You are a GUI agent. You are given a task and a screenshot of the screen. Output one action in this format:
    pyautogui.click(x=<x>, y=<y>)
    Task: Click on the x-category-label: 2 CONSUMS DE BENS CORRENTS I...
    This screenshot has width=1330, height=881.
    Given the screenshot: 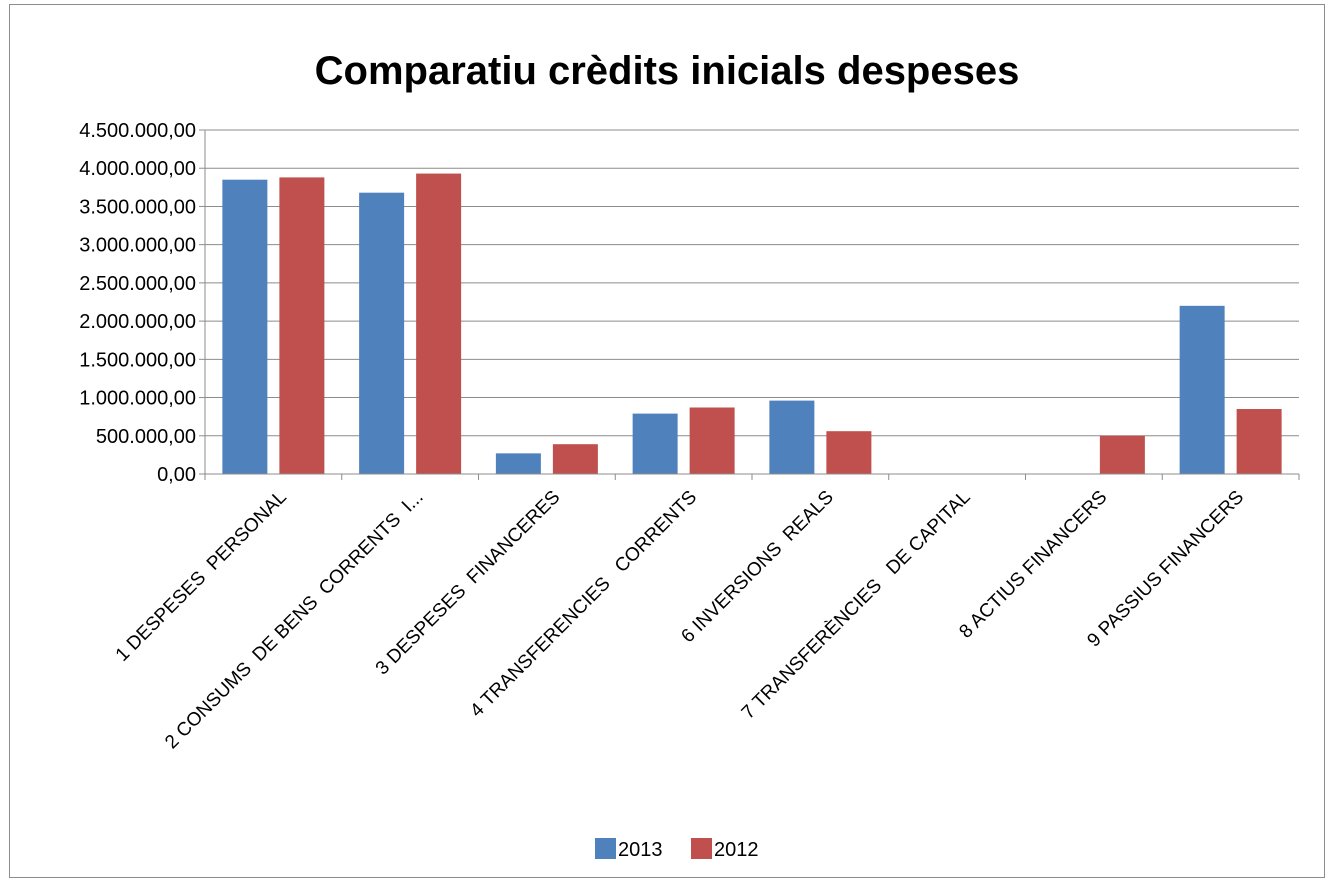 What is the action you would take?
    pyautogui.click(x=294, y=620)
    